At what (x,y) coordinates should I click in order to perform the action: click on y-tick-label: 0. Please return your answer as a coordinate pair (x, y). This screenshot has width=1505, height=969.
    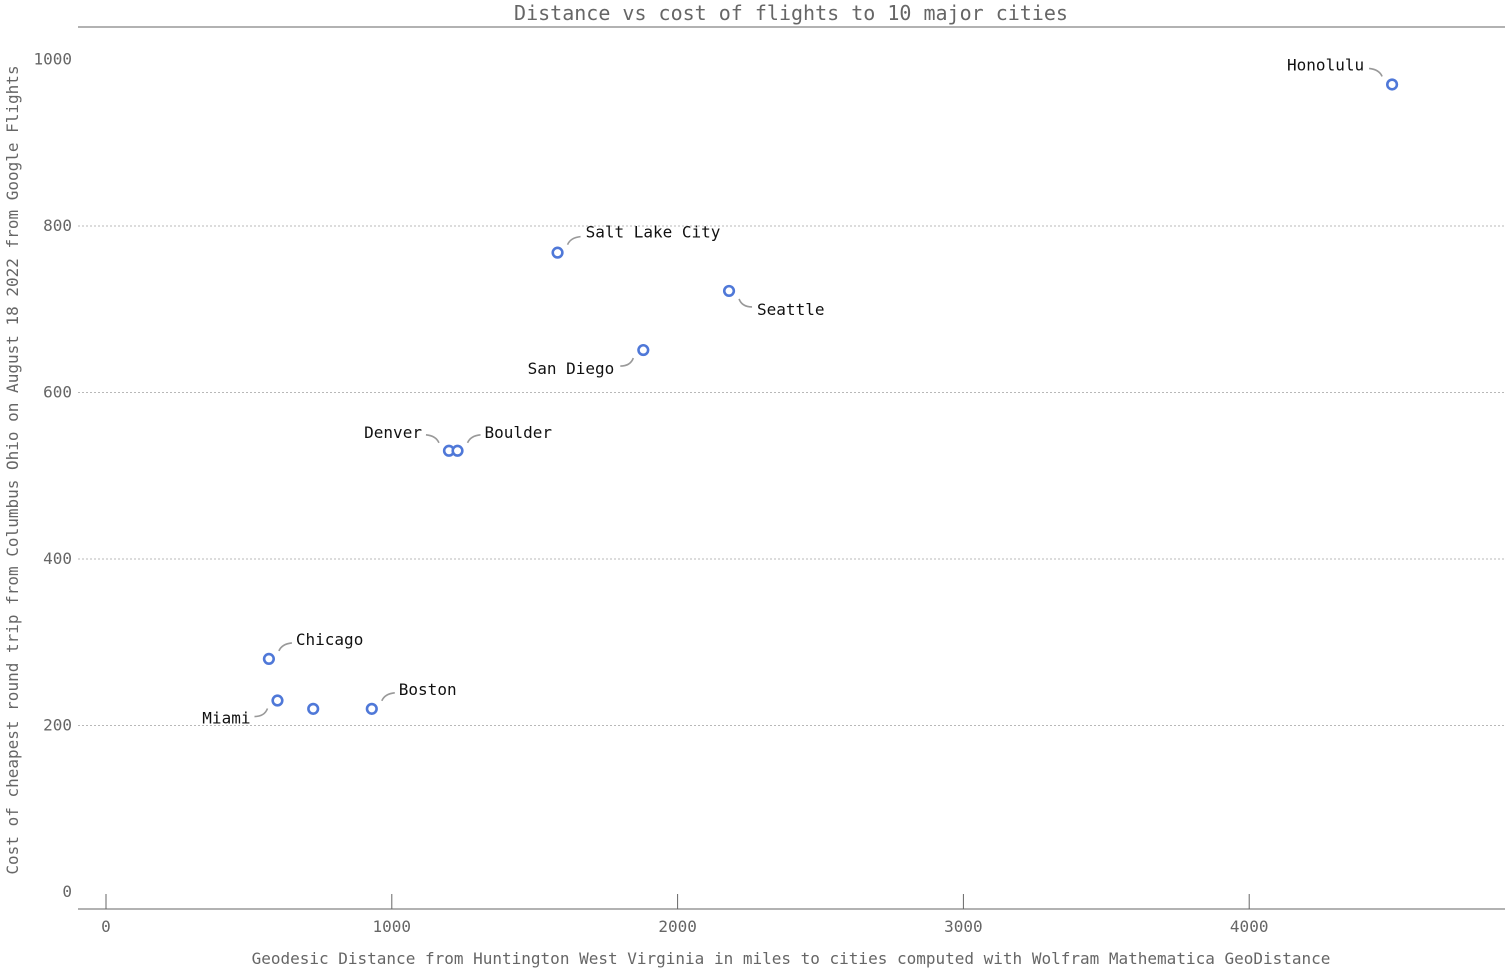
    Looking at the image, I should click on (67, 891).